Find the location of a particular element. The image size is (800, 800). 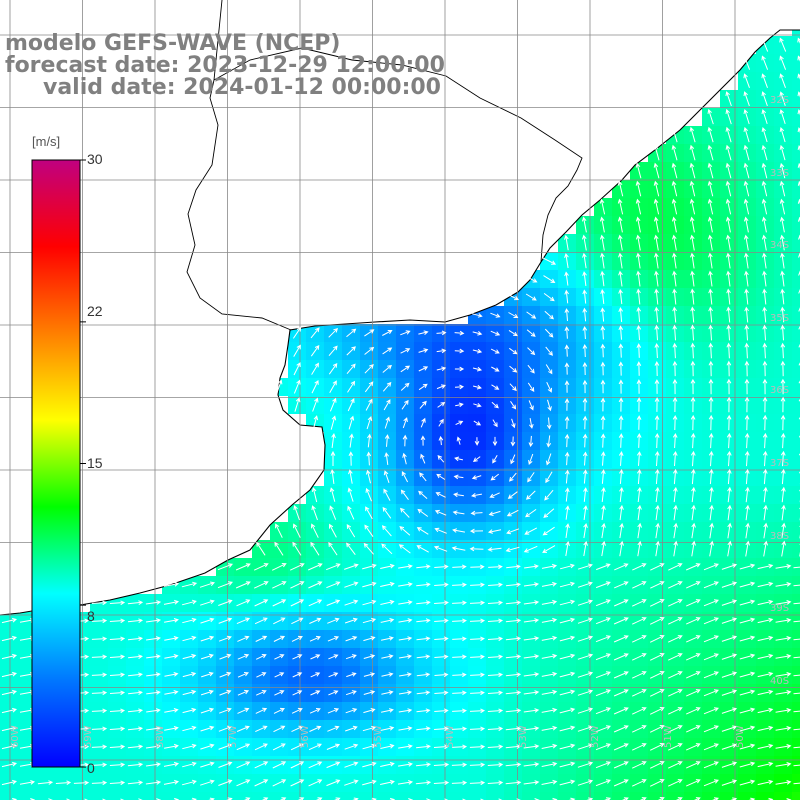

longitude-label: 51W is located at coordinates (668, 736).